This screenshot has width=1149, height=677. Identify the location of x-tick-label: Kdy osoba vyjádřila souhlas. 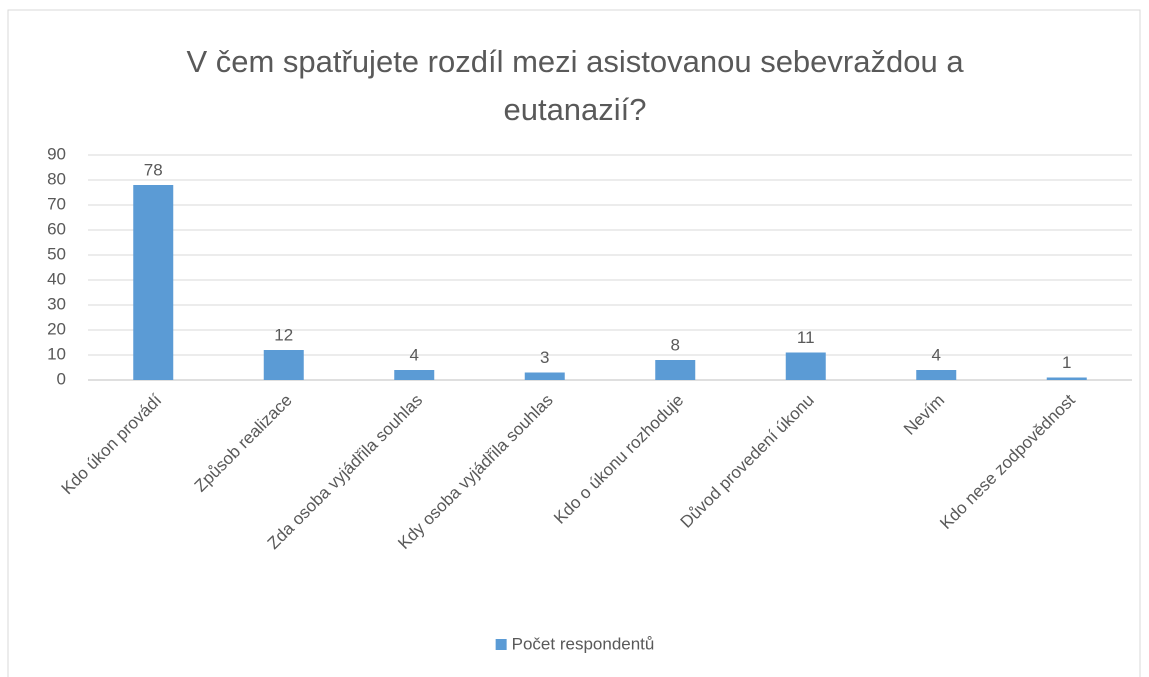
(475, 472).